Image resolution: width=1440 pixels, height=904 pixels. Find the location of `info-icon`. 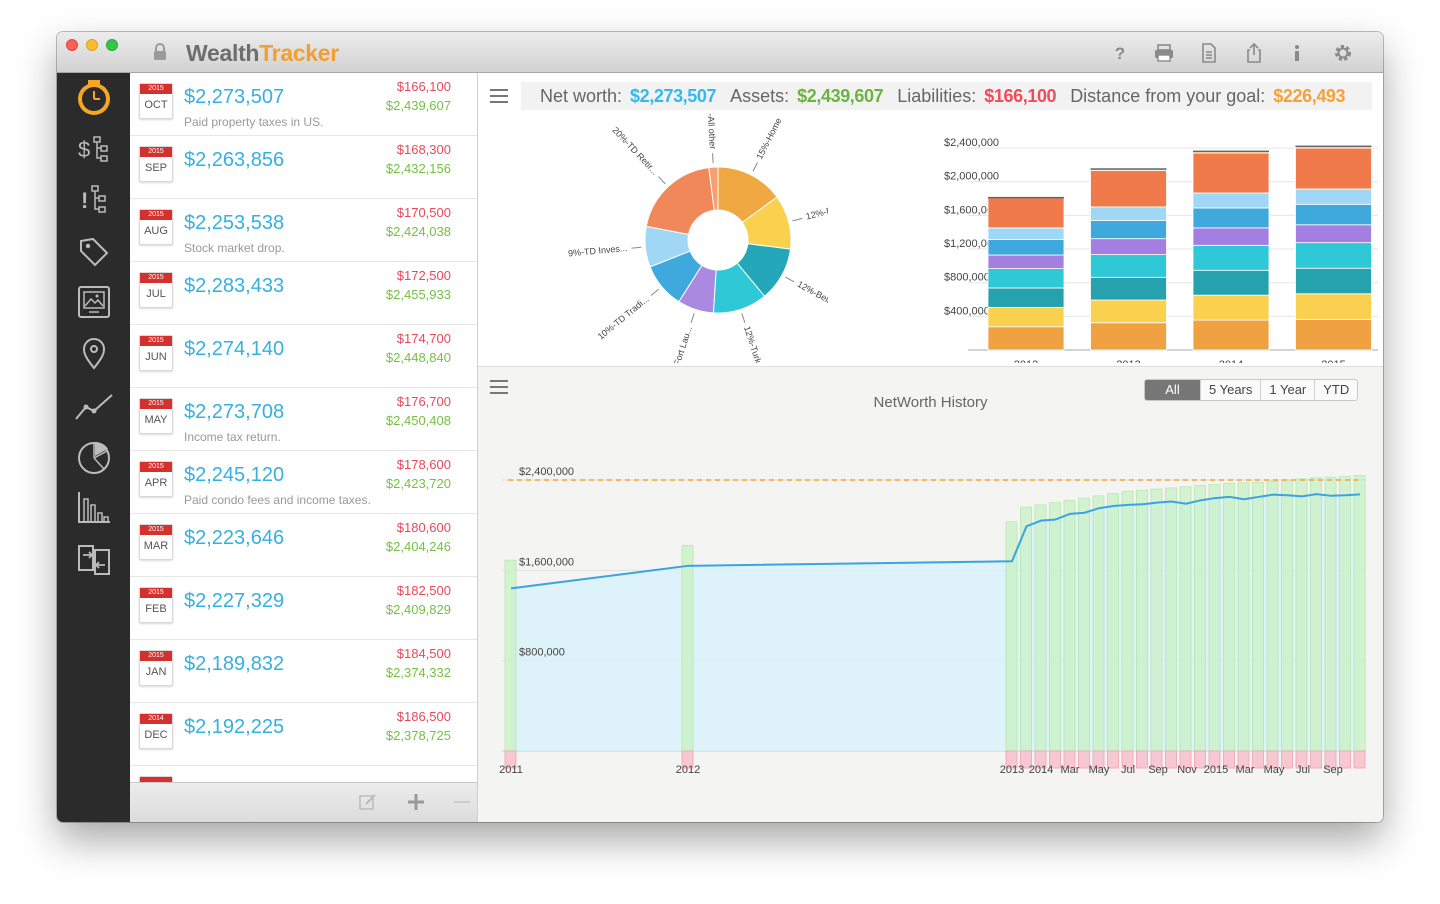

info-icon is located at coordinates (1297, 53).